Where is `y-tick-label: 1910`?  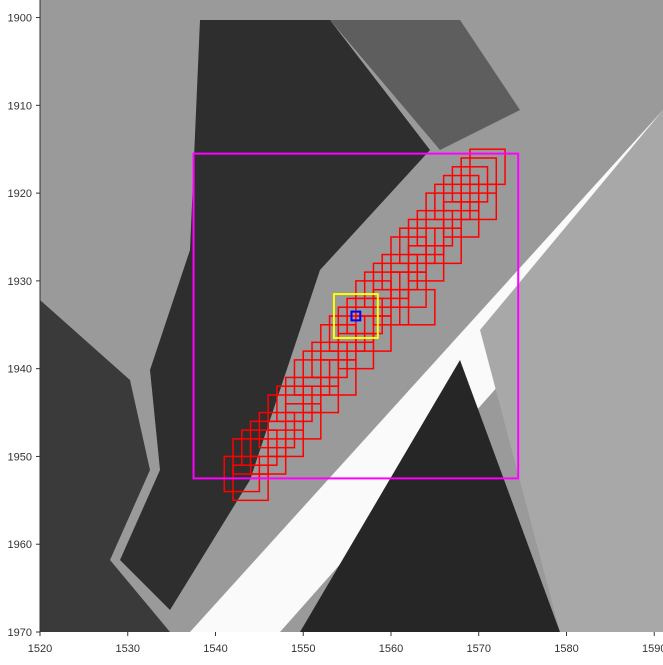 y-tick-label: 1910 is located at coordinates (20, 106).